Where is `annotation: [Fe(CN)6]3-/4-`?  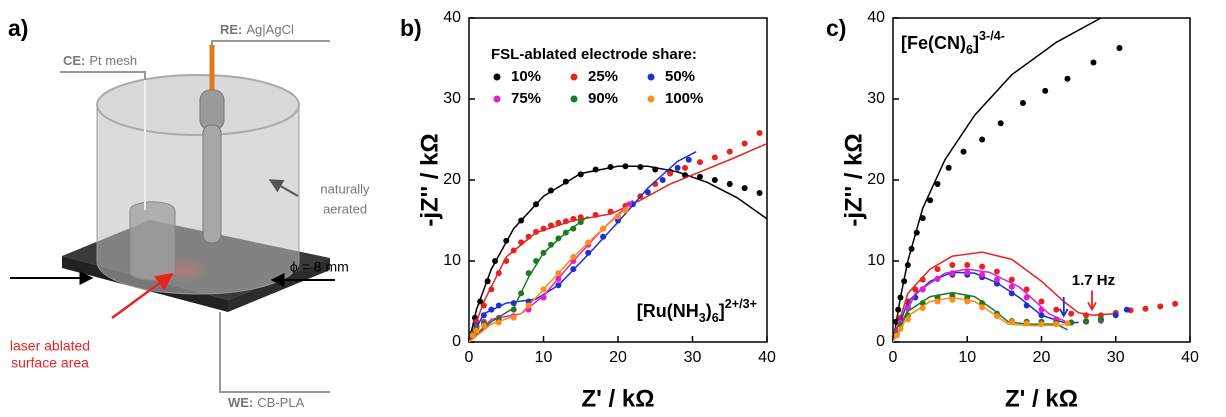
annotation: [Fe(CN)6]3-/4- is located at coordinates (953, 43).